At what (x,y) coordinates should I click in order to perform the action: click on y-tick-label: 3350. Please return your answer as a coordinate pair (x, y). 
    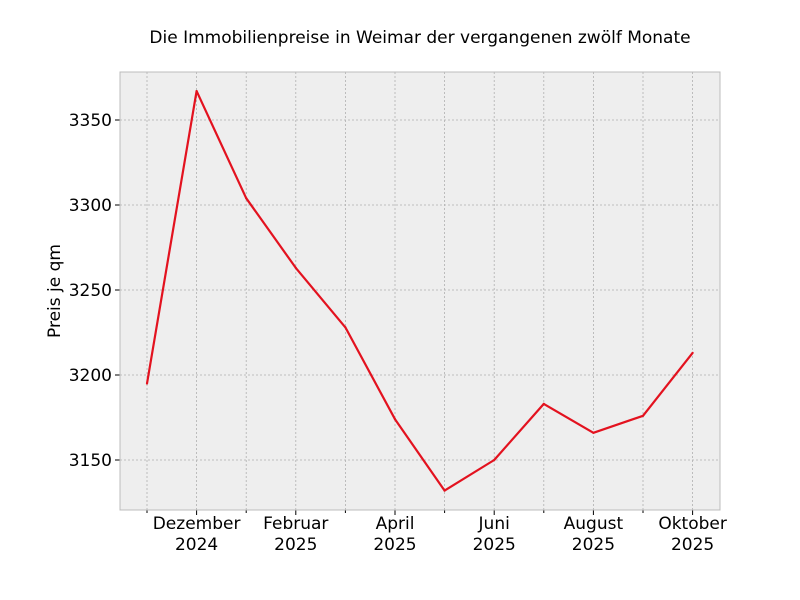
    Looking at the image, I should click on (90, 121).